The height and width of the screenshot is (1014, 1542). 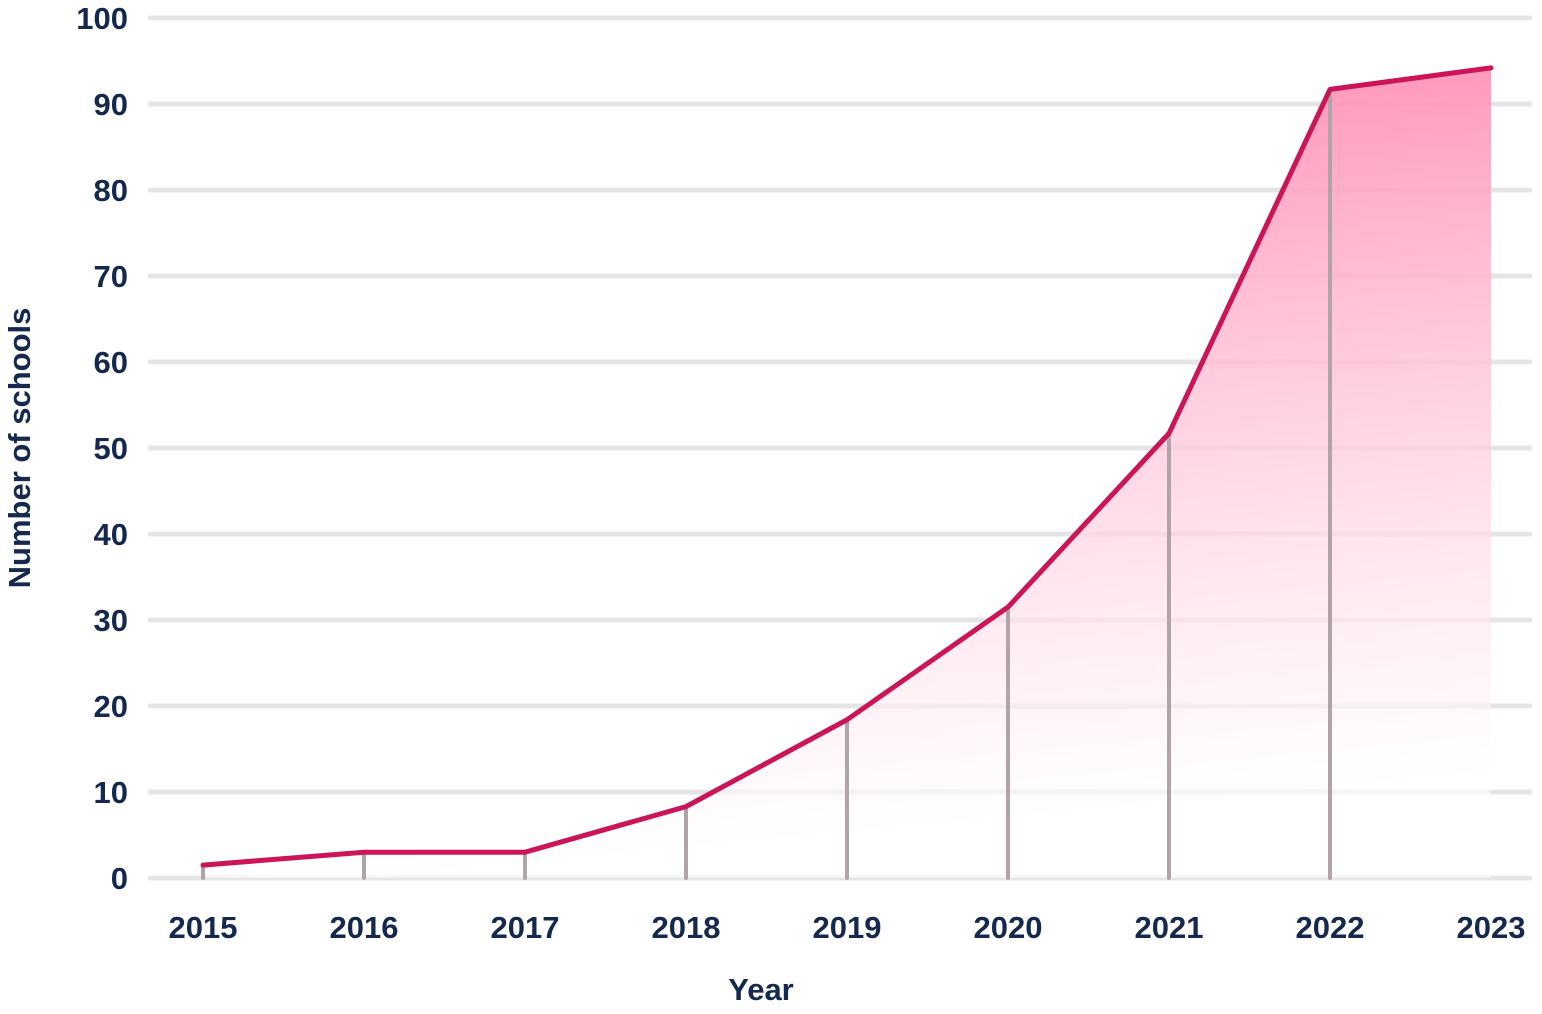 I want to click on y-tick-label: 100, so click(x=102, y=18).